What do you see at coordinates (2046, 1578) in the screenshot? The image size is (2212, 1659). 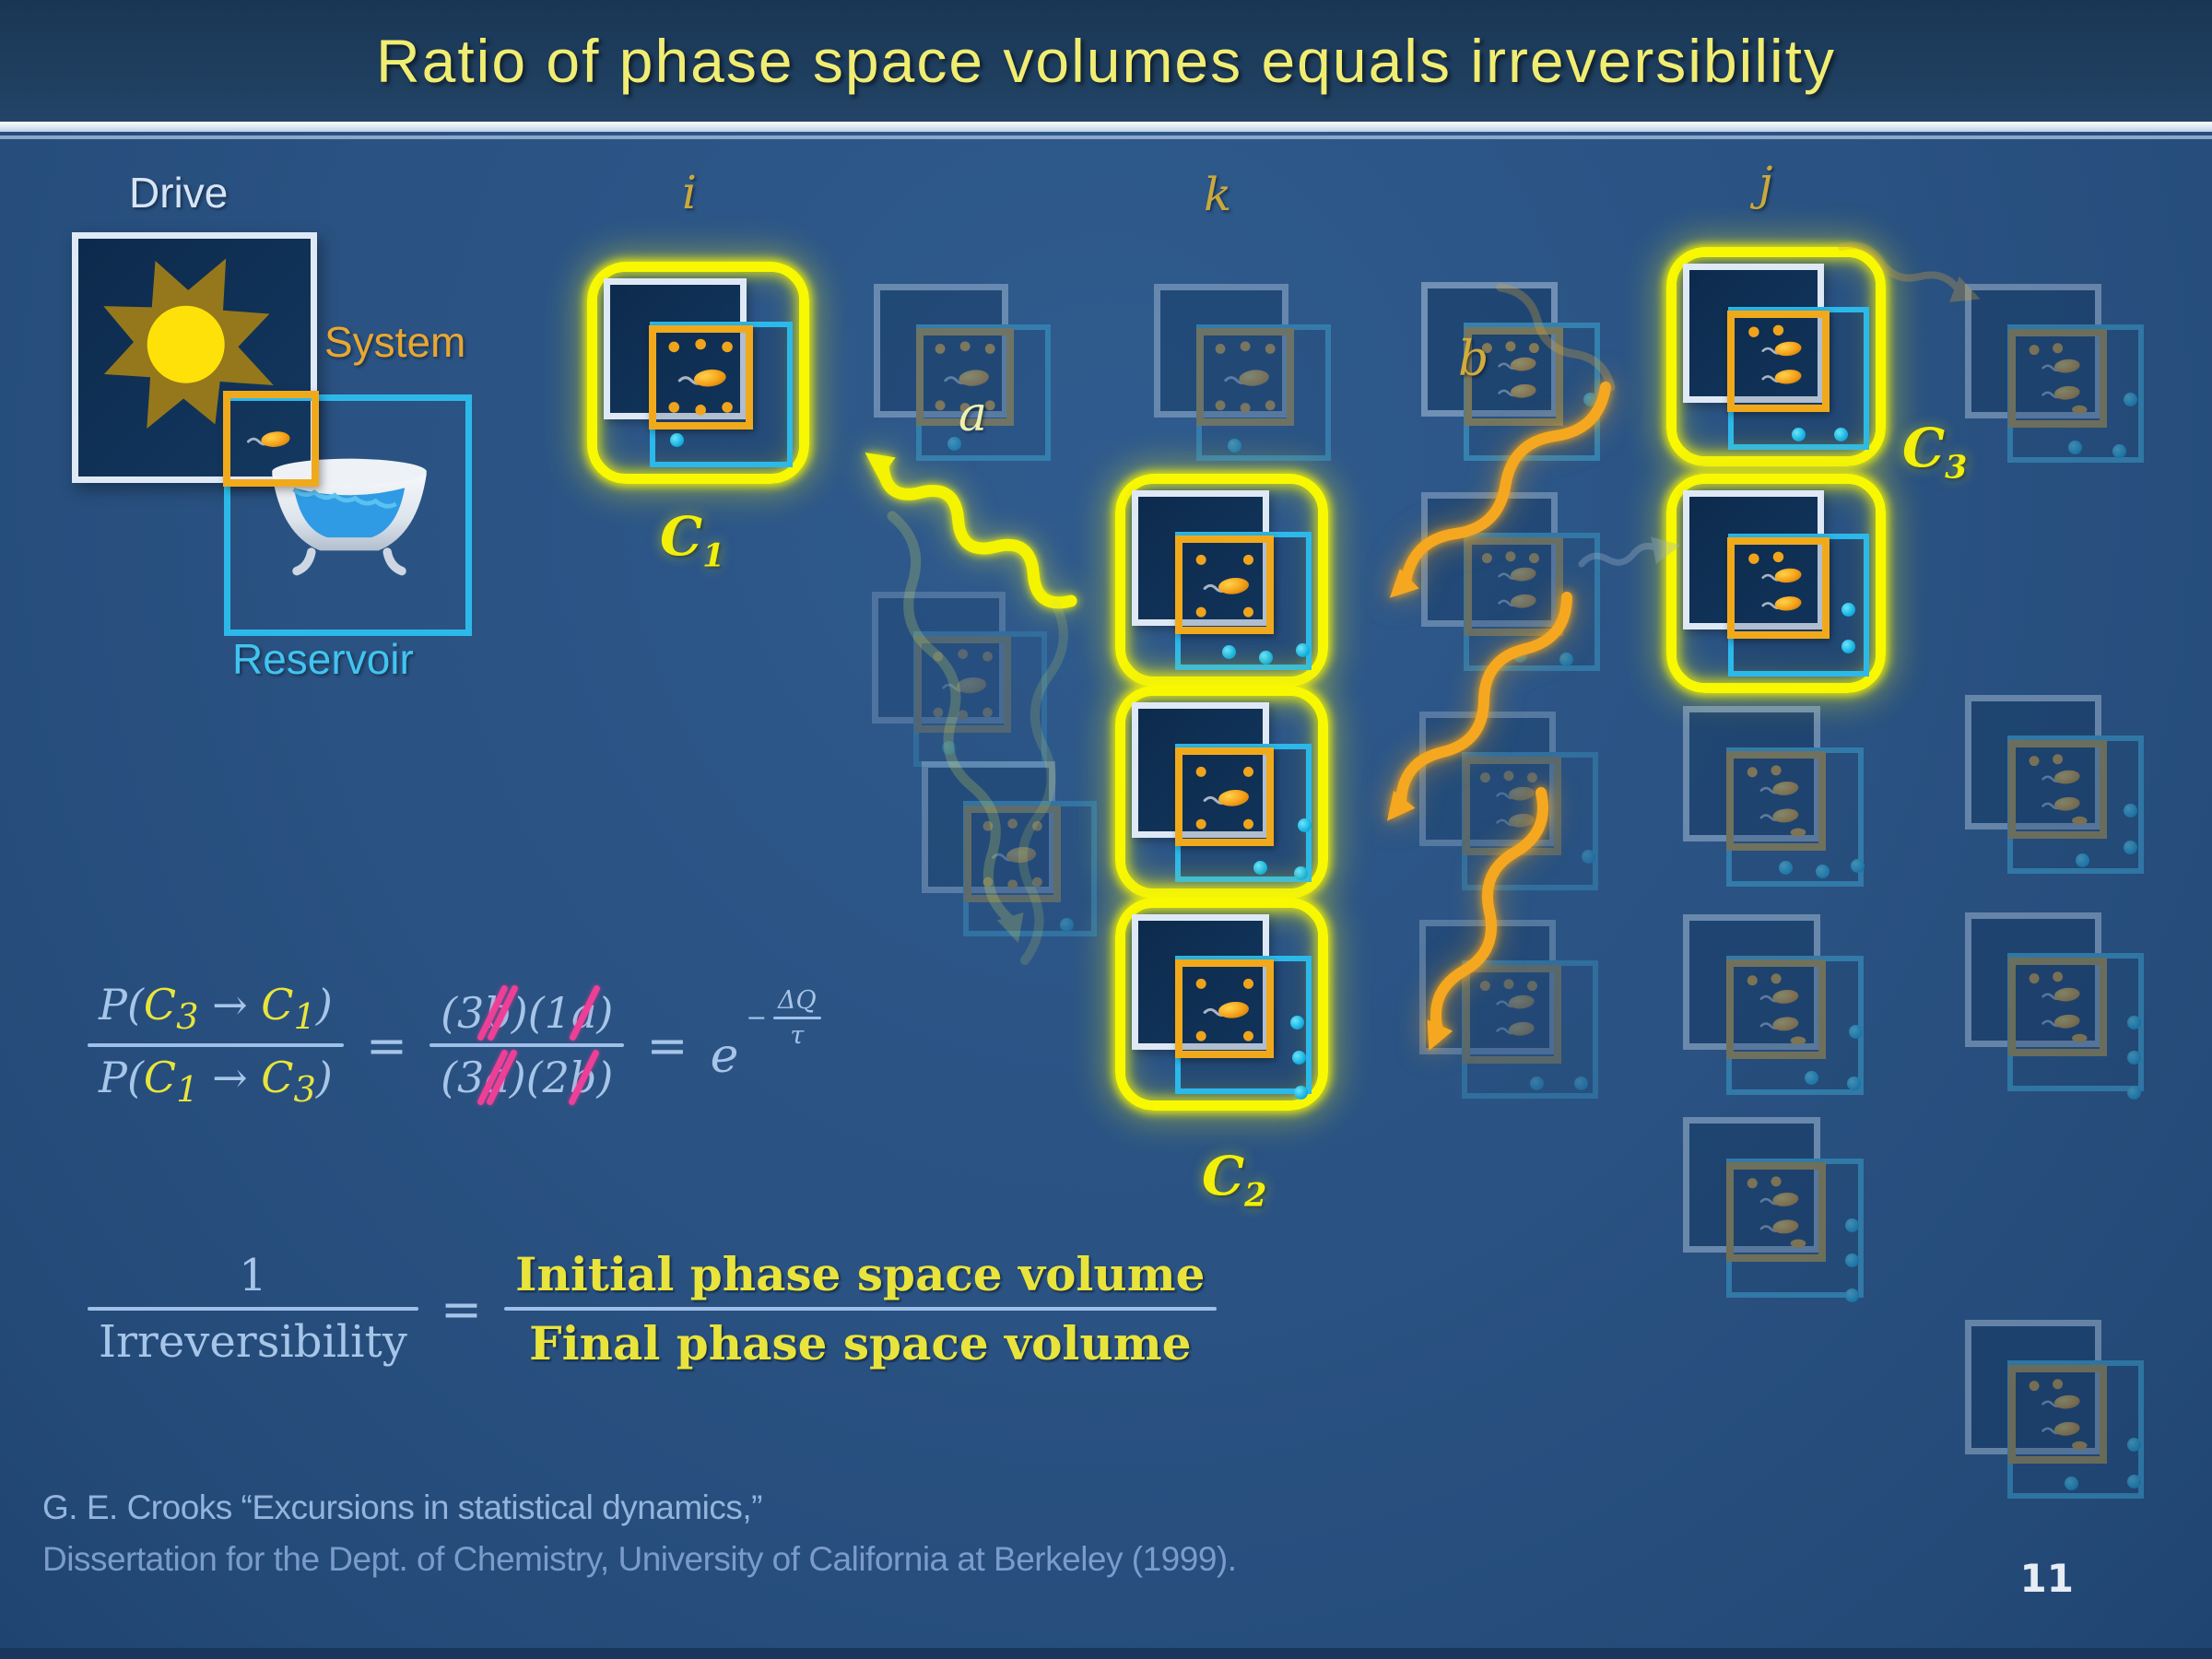 I see `page-number: 11` at bounding box center [2046, 1578].